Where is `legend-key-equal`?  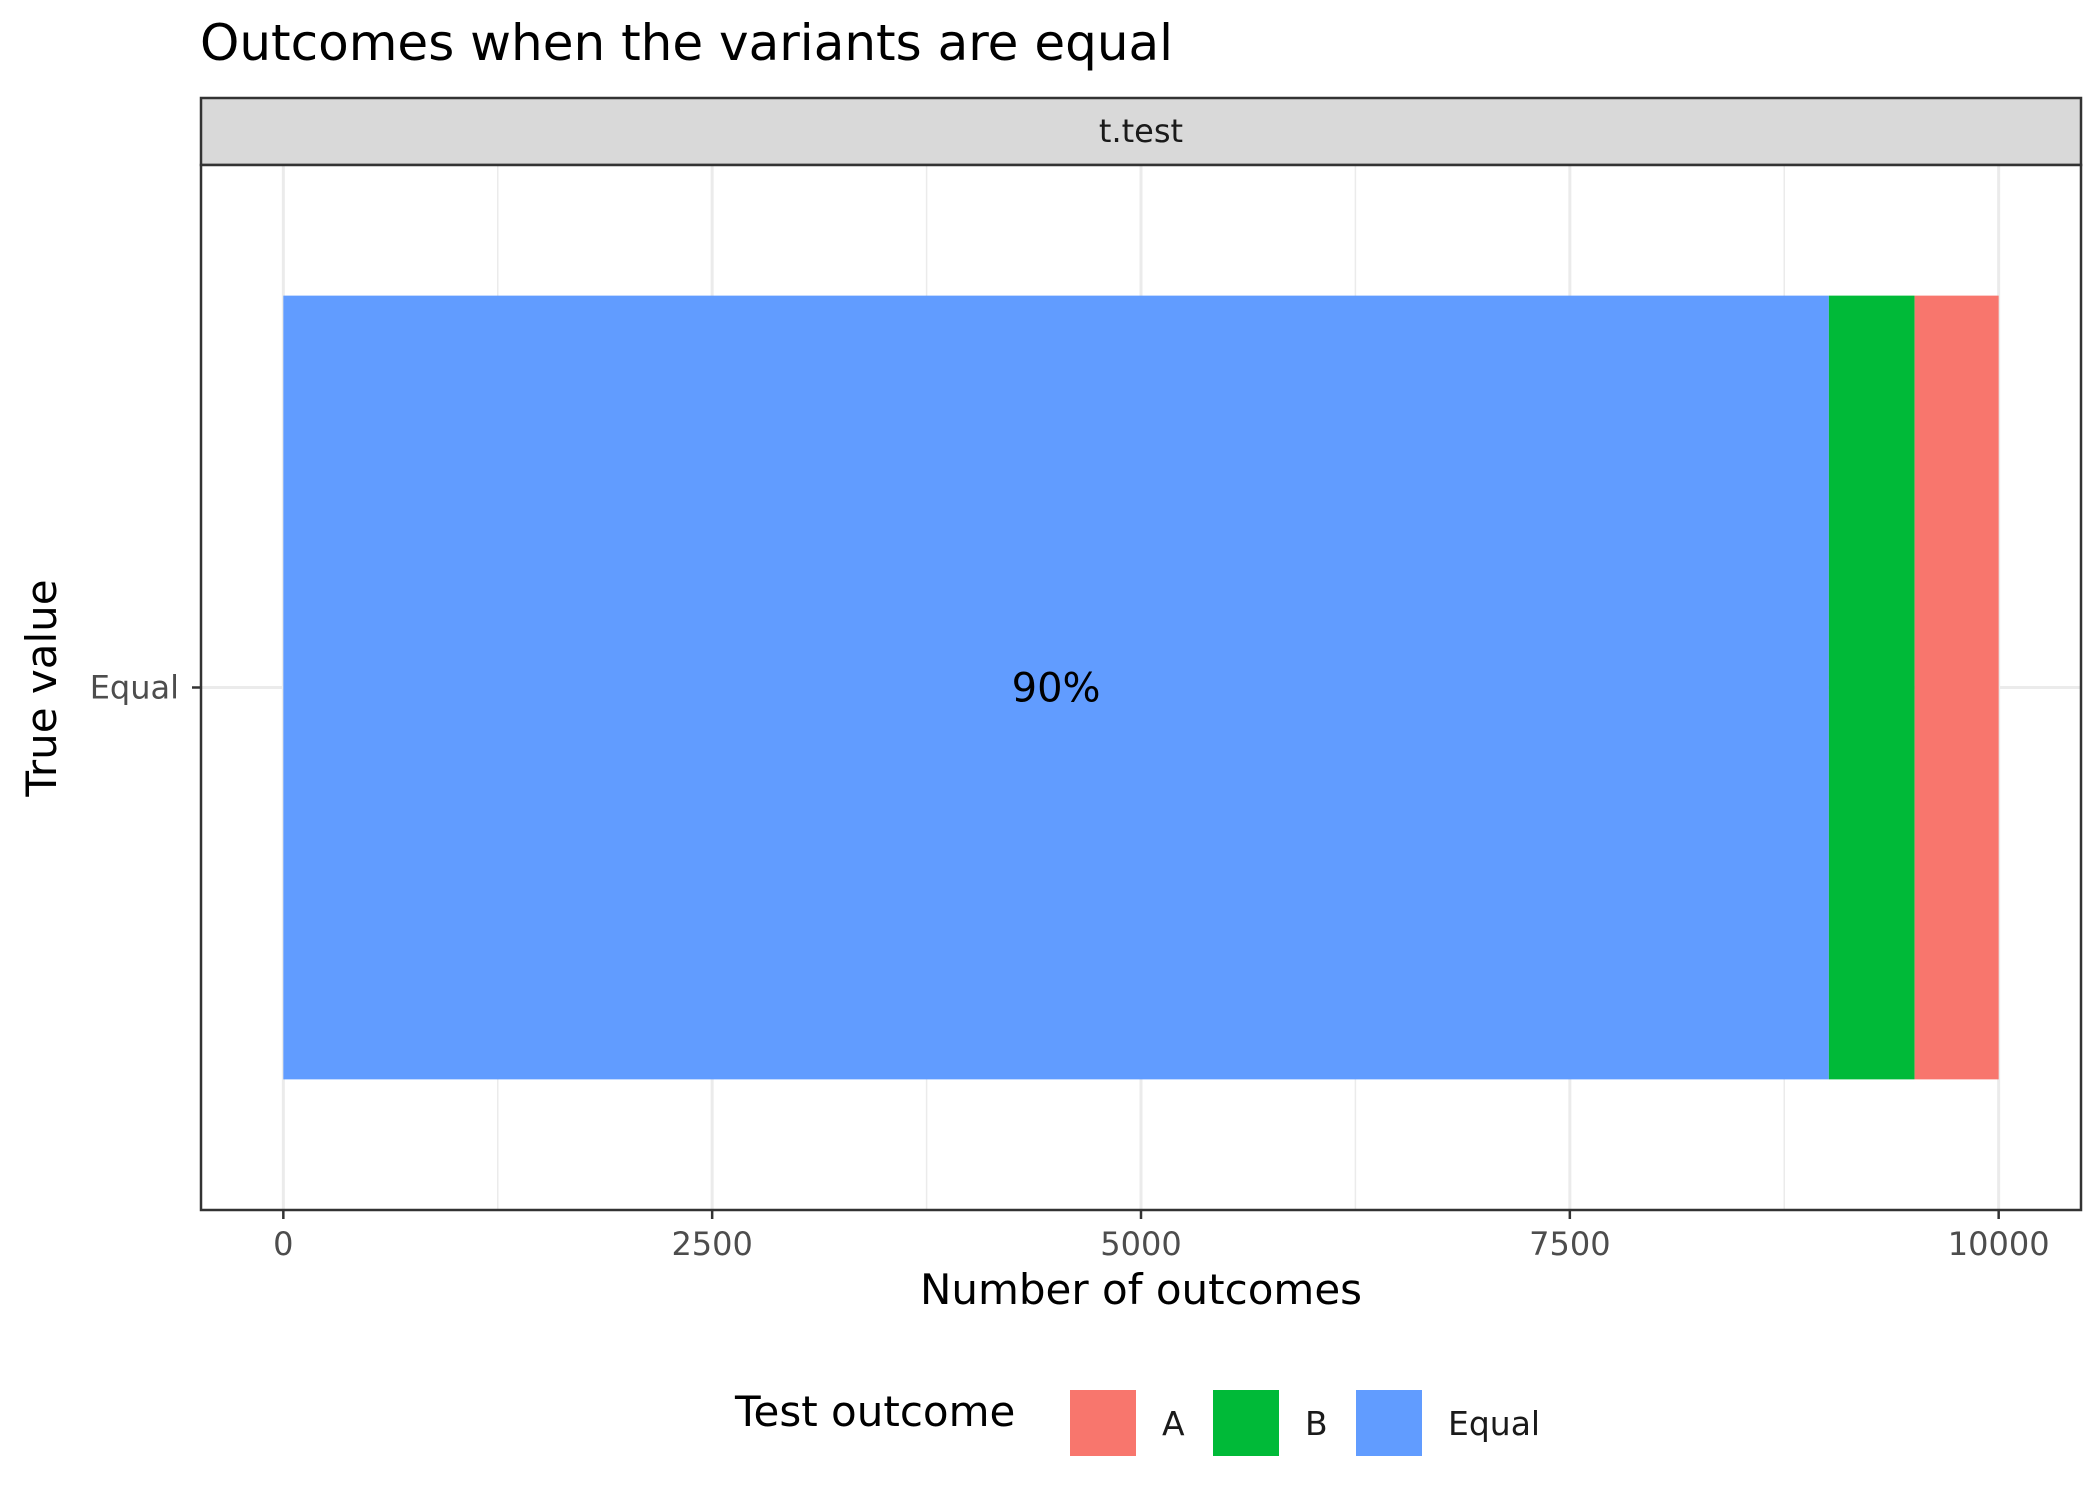 legend-key-equal is located at coordinates (1389, 1423).